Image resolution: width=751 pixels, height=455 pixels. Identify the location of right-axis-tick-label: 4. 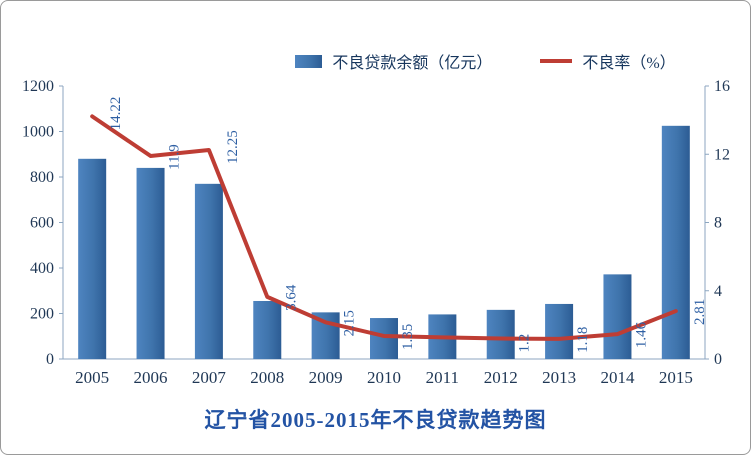
(718, 291).